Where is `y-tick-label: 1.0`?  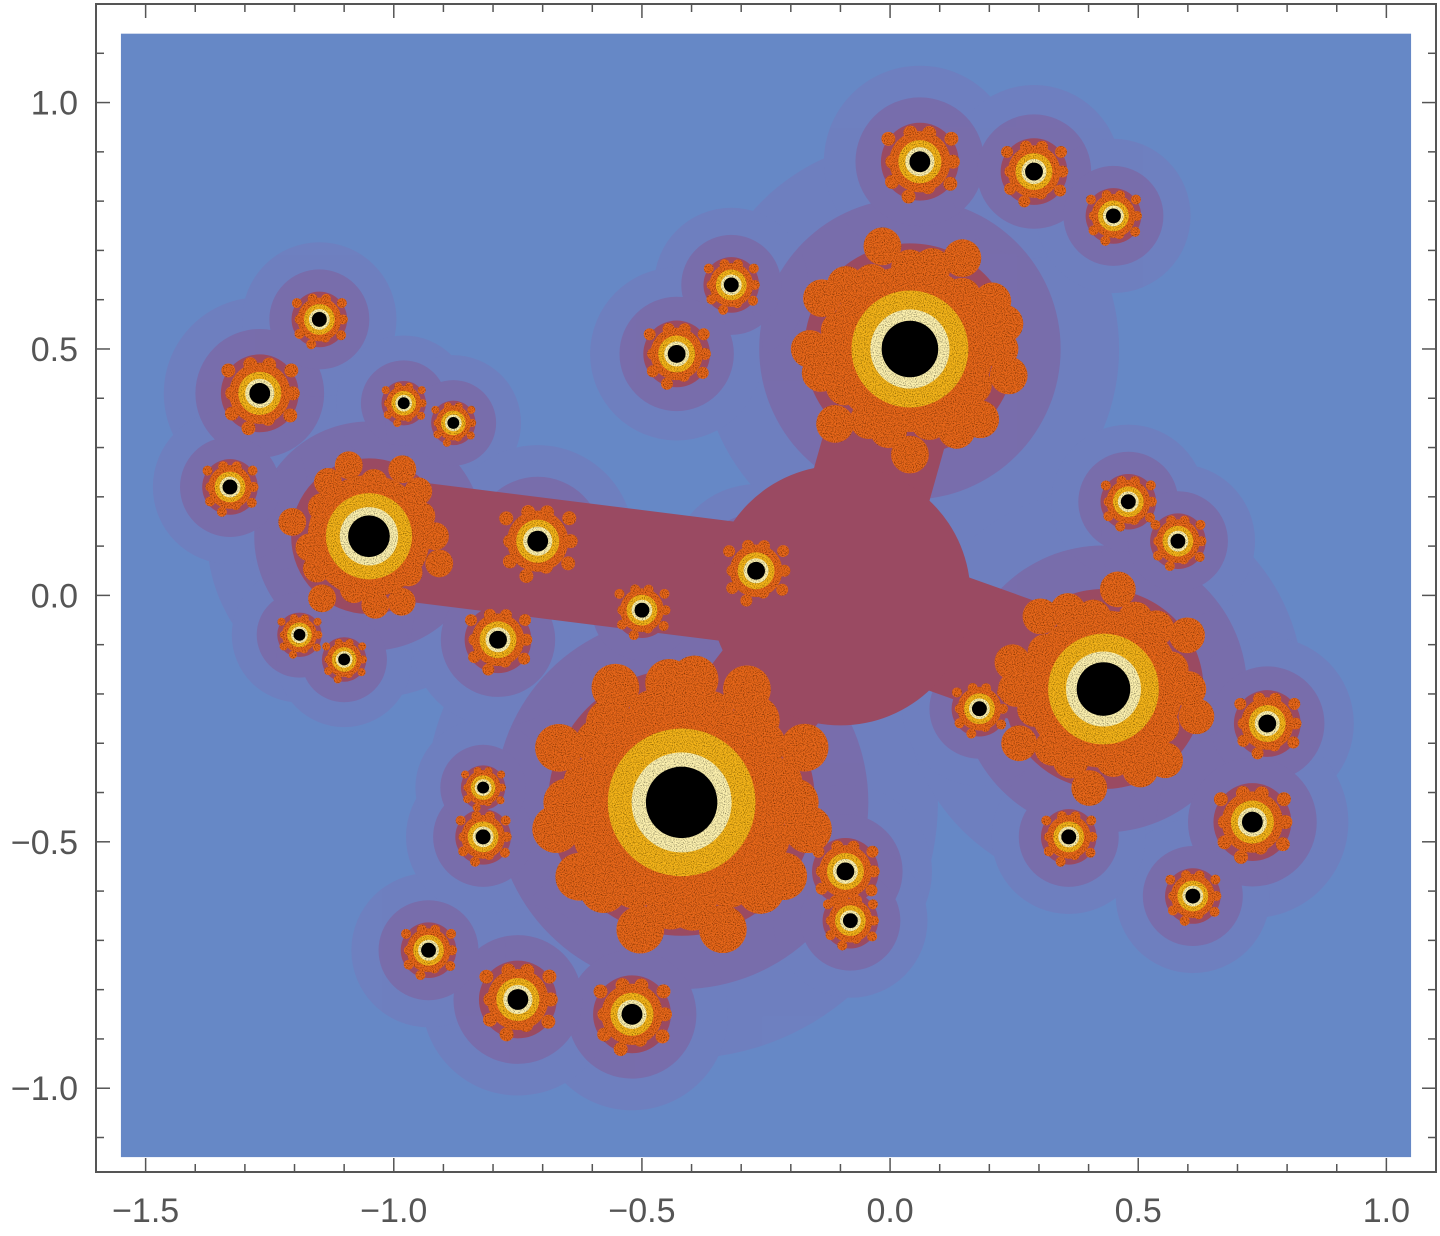 y-tick-label: 1.0 is located at coordinates (54, 104).